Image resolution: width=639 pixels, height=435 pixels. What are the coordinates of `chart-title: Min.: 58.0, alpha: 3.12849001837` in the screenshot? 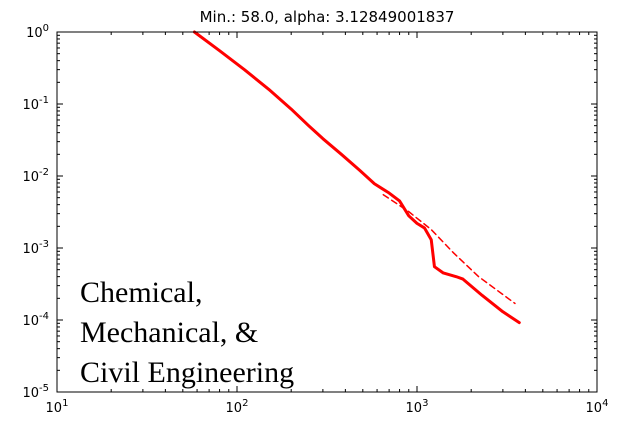 It's located at (327, 17).